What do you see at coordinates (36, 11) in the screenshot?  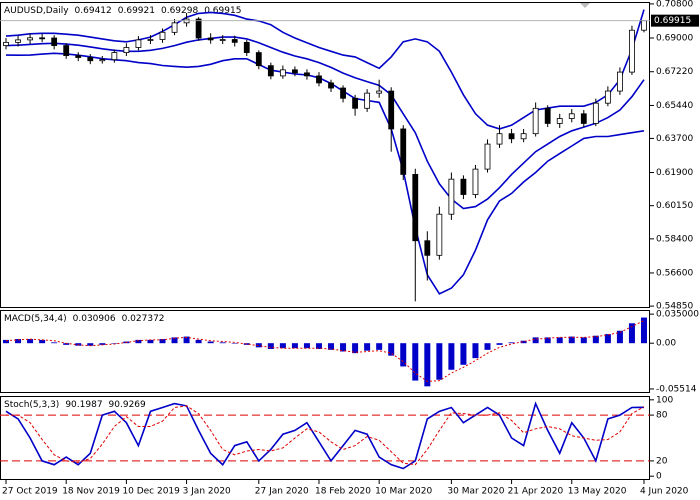 I see `indicator-name: AUDUSD,Daily` at bounding box center [36, 11].